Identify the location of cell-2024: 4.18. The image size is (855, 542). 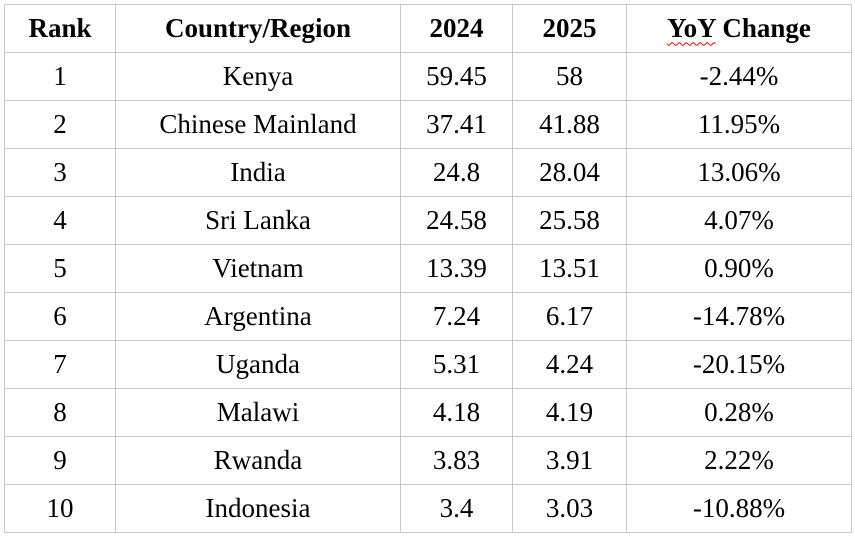
(456, 412).